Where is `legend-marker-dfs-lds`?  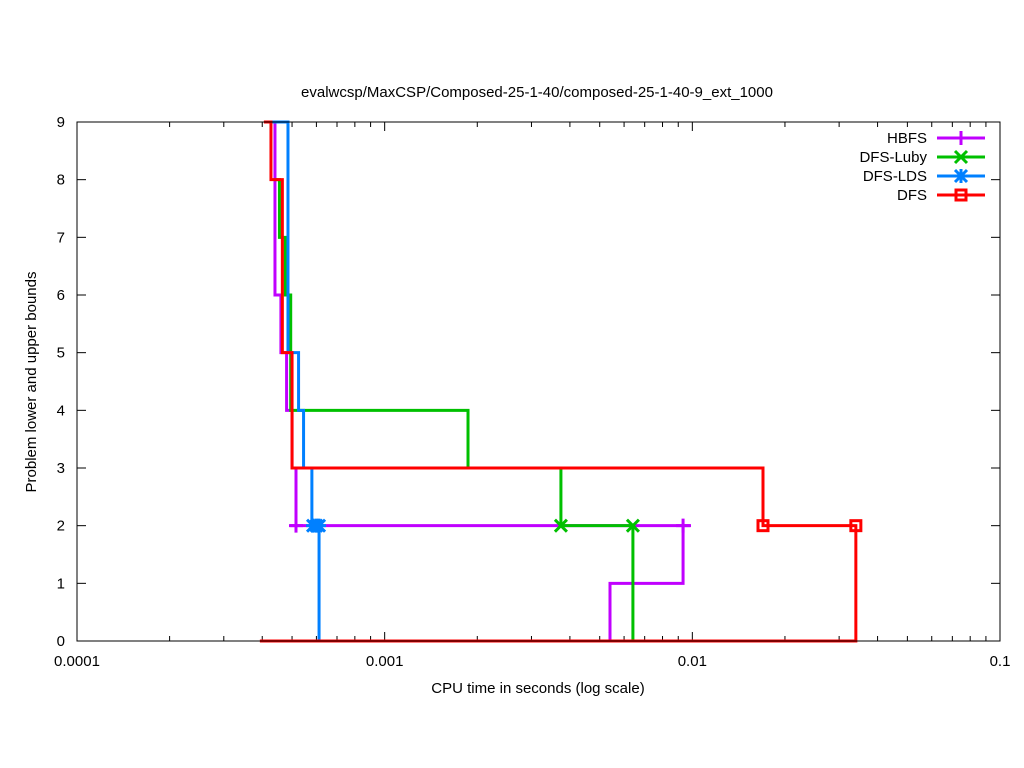 legend-marker-dfs-lds is located at coordinates (961, 176).